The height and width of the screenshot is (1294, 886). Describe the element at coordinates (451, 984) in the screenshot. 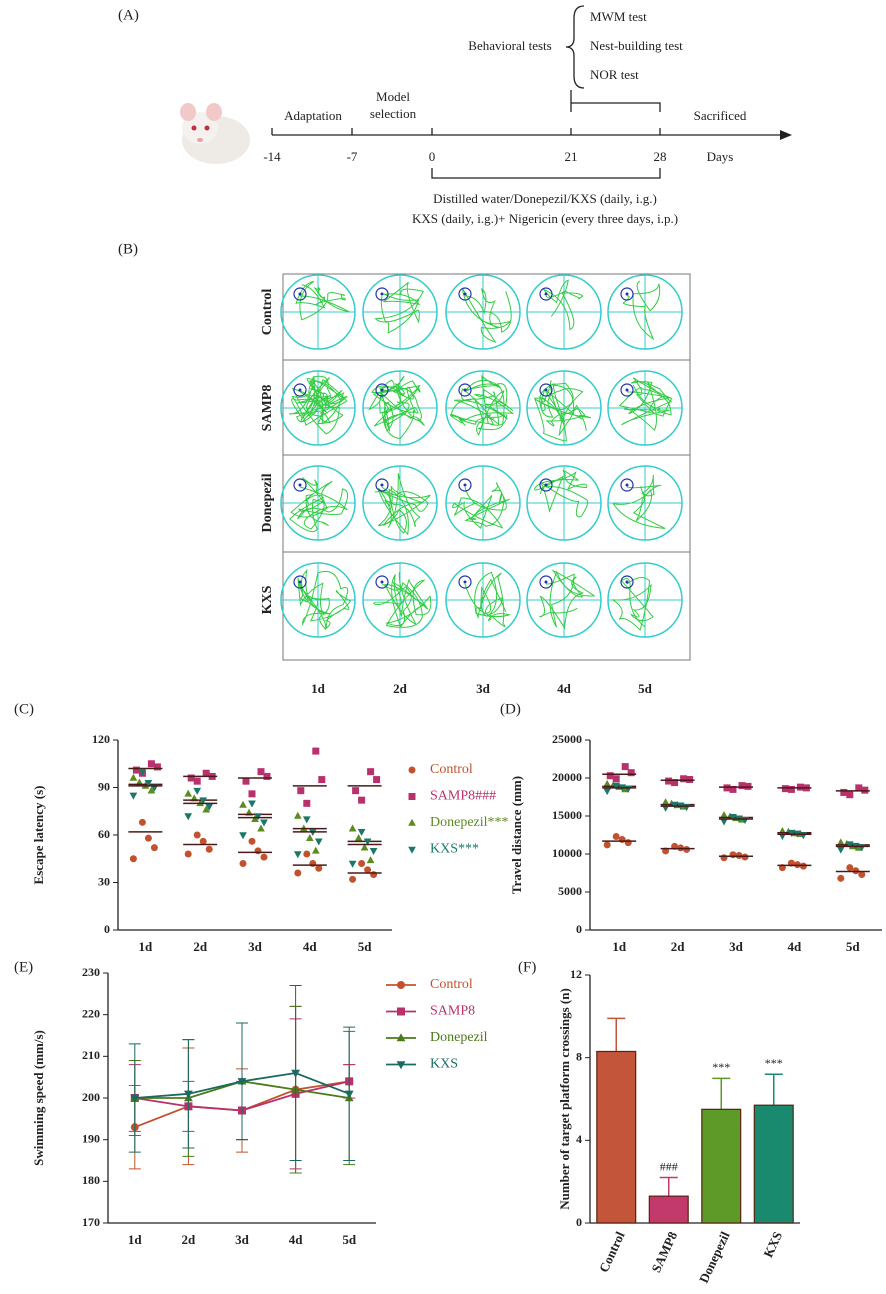

I see `legend-label: Control` at that location.